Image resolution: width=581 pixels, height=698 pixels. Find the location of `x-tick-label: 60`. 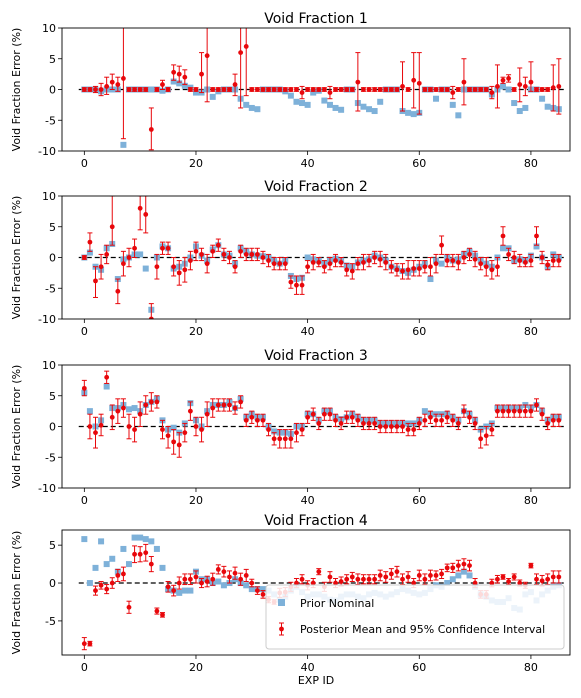

x-tick-label: 60 is located at coordinates (419, 500).